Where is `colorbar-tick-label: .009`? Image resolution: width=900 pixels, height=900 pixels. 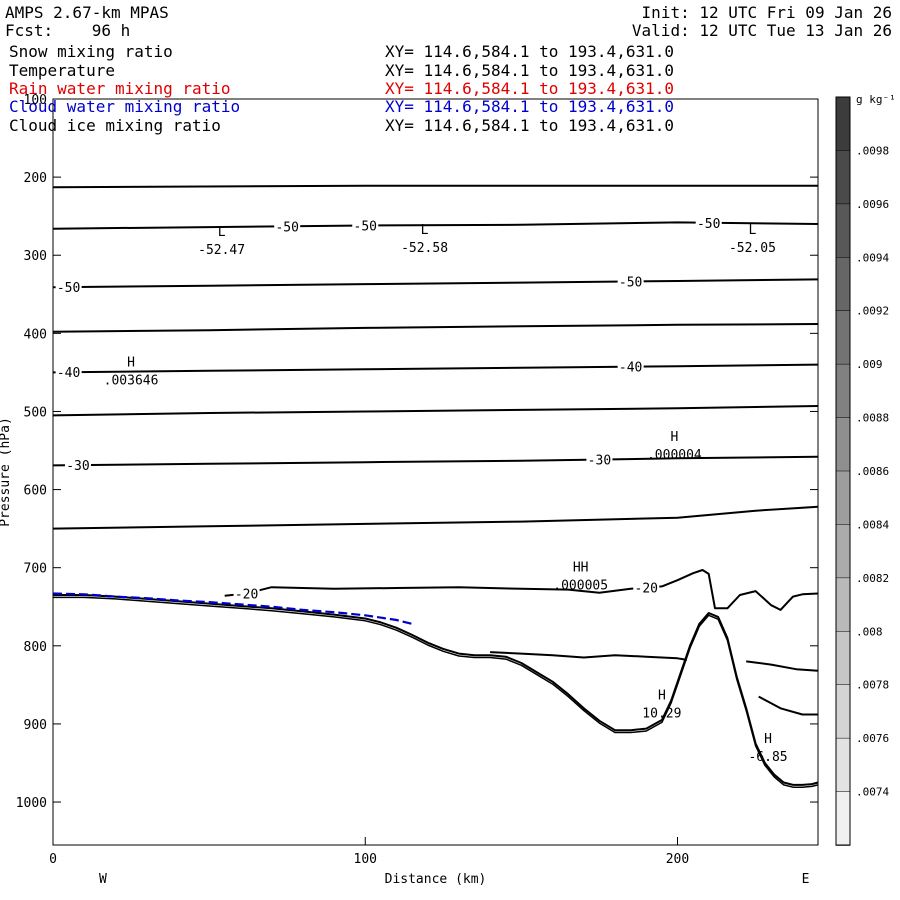
colorbar-tick-label: .009 is located at coordinates (869, 364).